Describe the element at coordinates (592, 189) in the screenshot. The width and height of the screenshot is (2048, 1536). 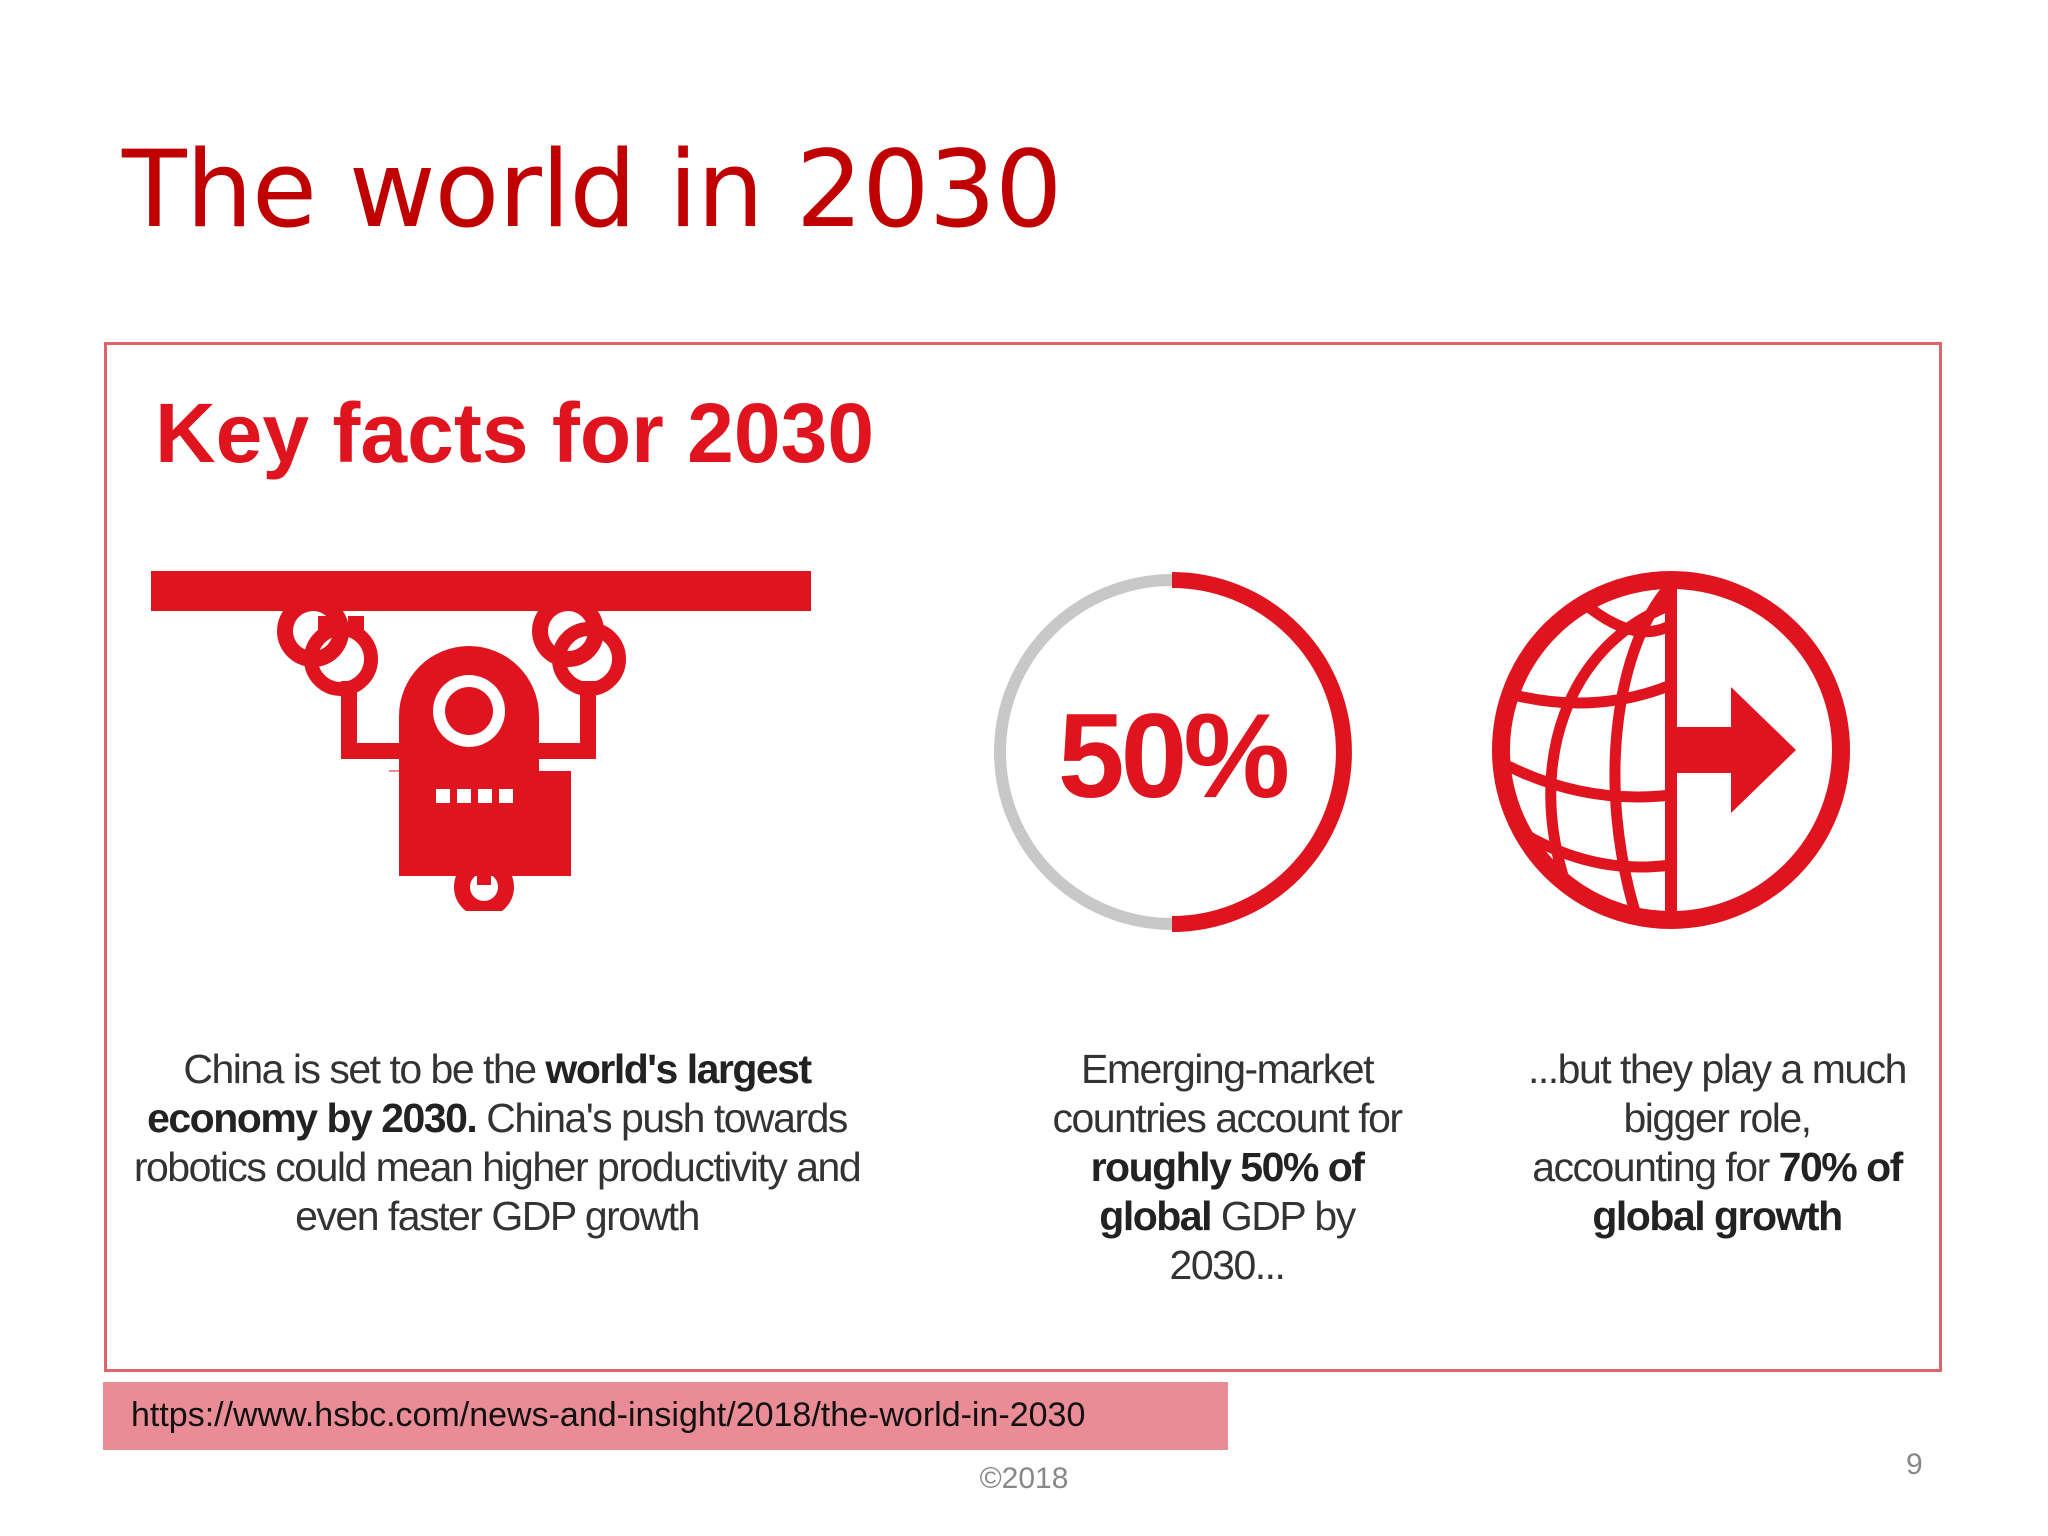
I see `slide-title: The world in 2030` at that location.